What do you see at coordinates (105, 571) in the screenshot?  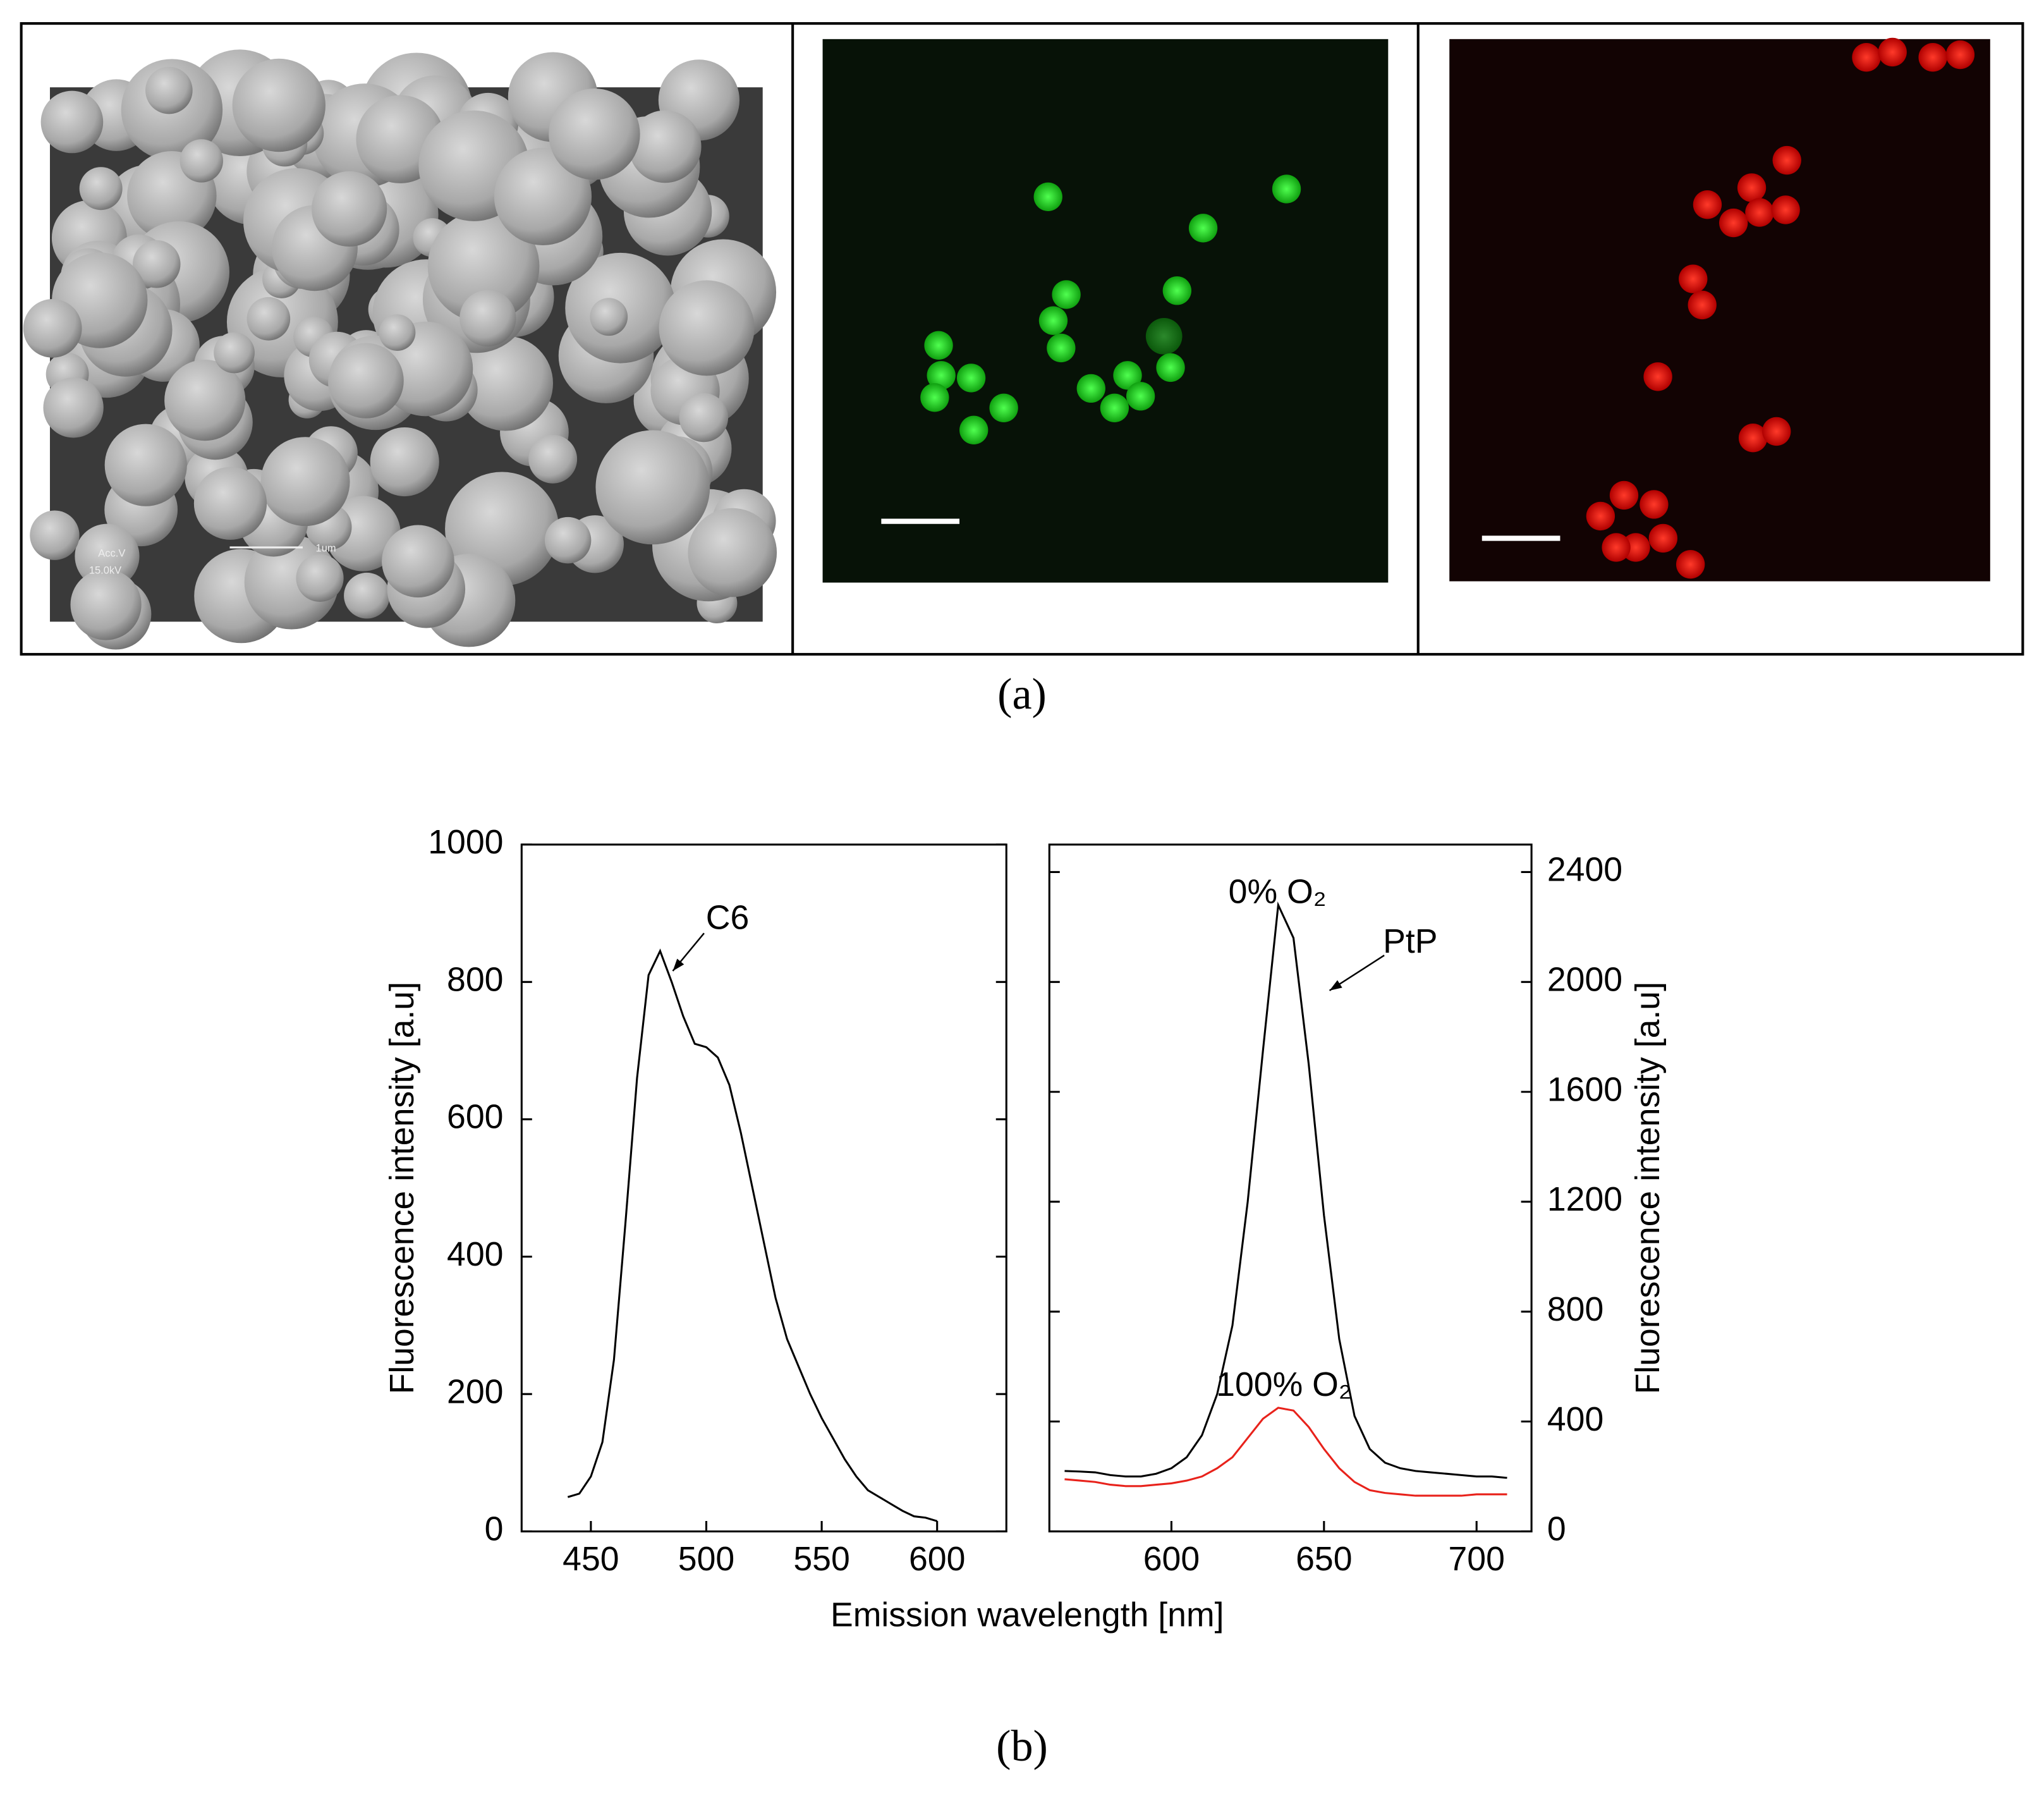 I see `sem-text: 15.0kV` at bounding box center [105, 571].